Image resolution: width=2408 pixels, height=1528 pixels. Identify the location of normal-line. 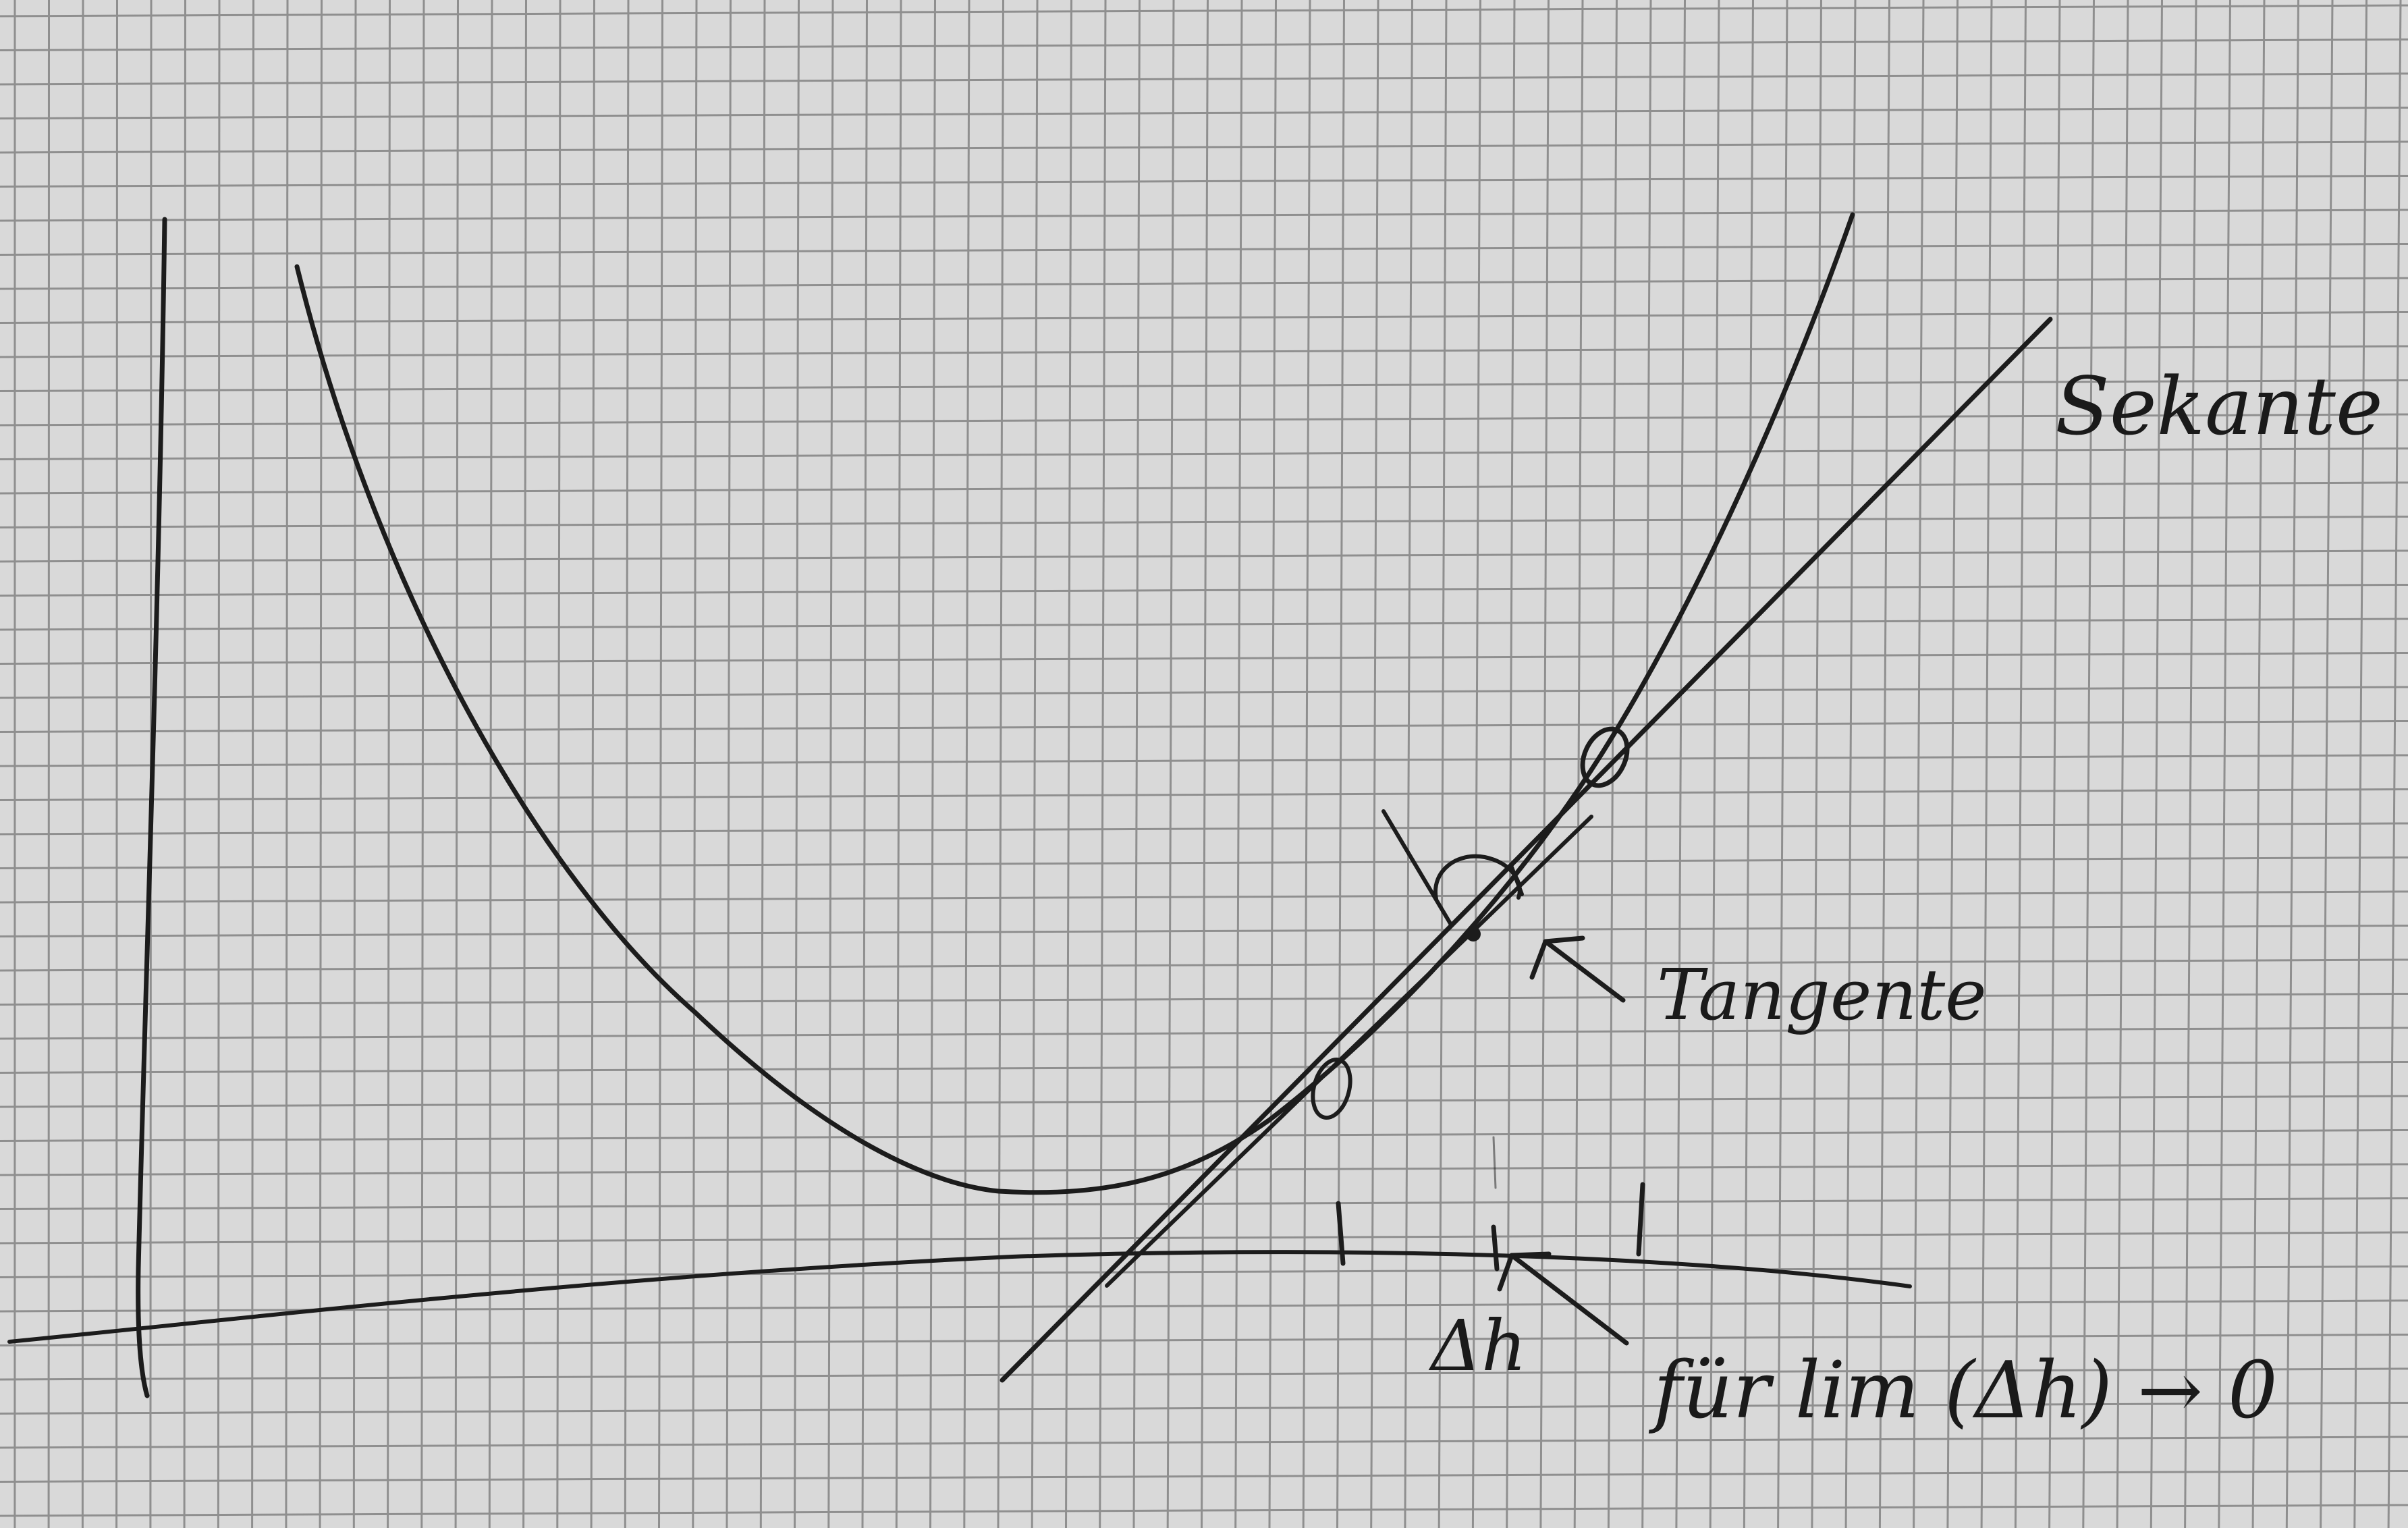
(1417, 868).